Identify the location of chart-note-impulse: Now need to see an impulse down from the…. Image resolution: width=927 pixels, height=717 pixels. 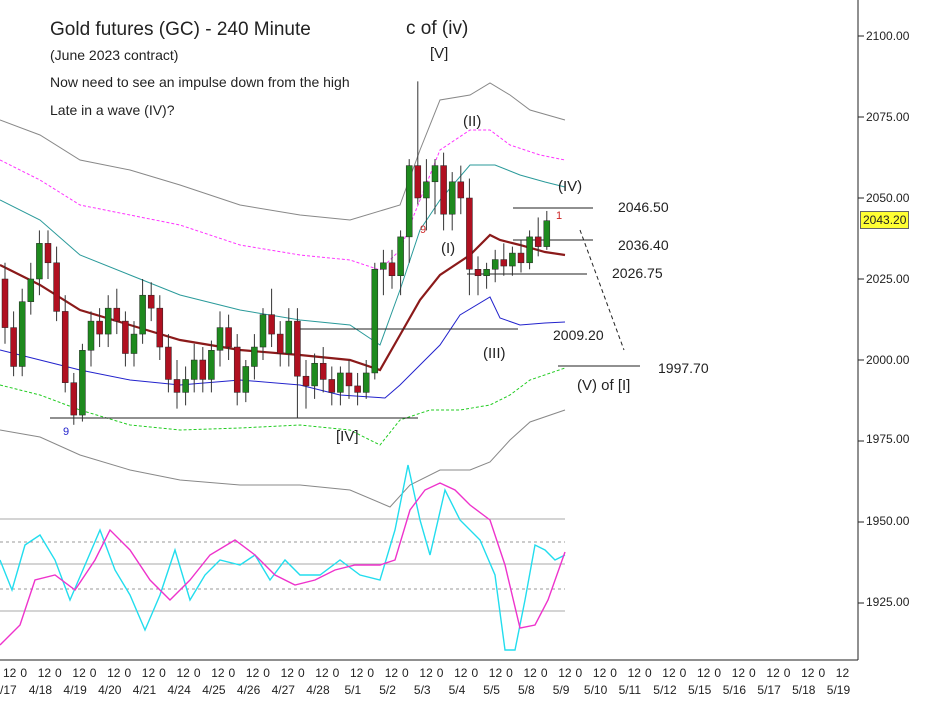
(200, 82).